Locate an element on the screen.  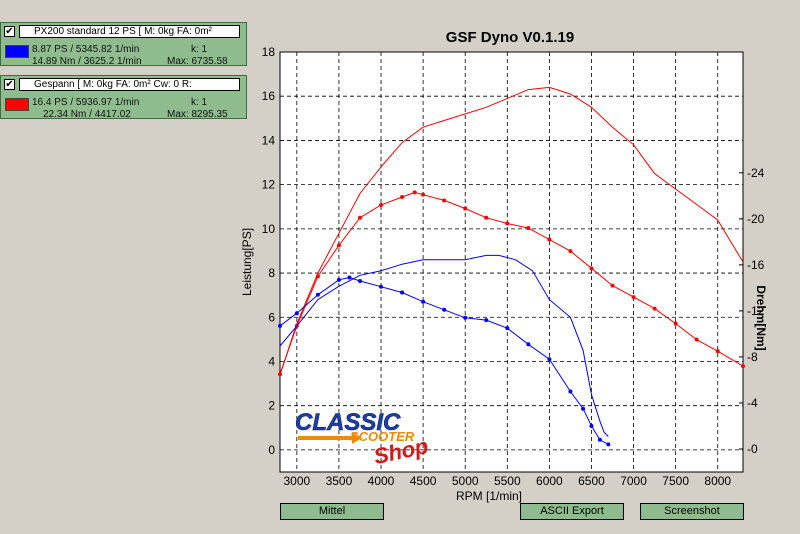
y-tick-label: 10 is located at coordinates (269, 229).